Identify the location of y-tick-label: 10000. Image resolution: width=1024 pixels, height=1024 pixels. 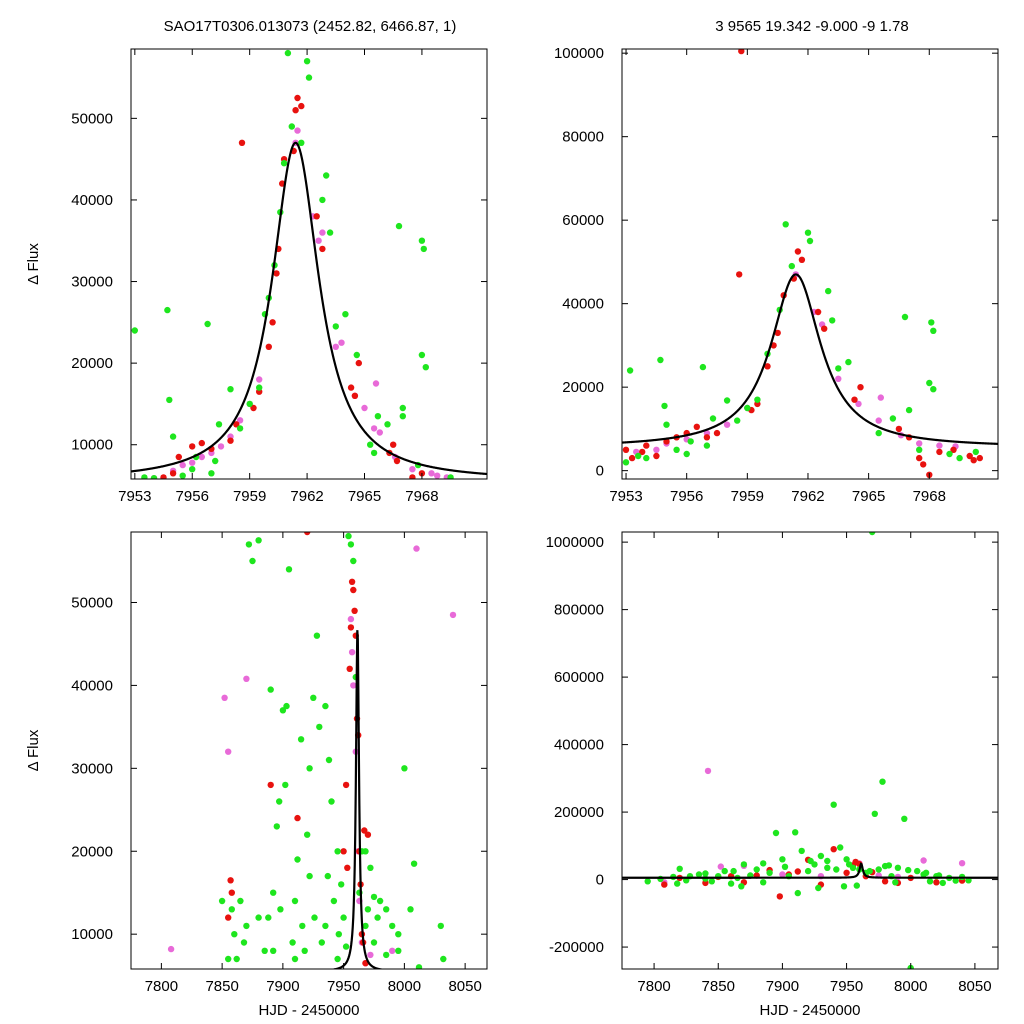
(92, 934).